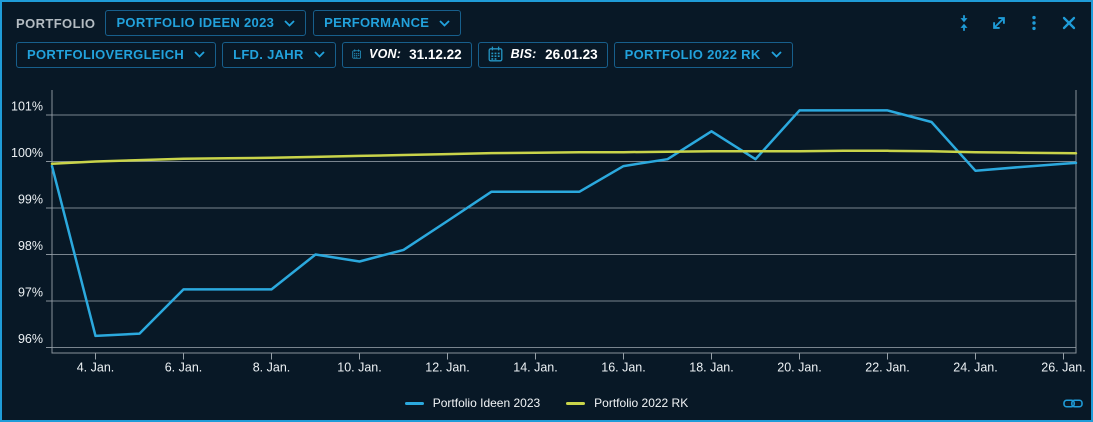  What do you see at coordinates (414, 403) in the screenshot?
I see `legend-swatch-blue` at bounding box center [414, 403].